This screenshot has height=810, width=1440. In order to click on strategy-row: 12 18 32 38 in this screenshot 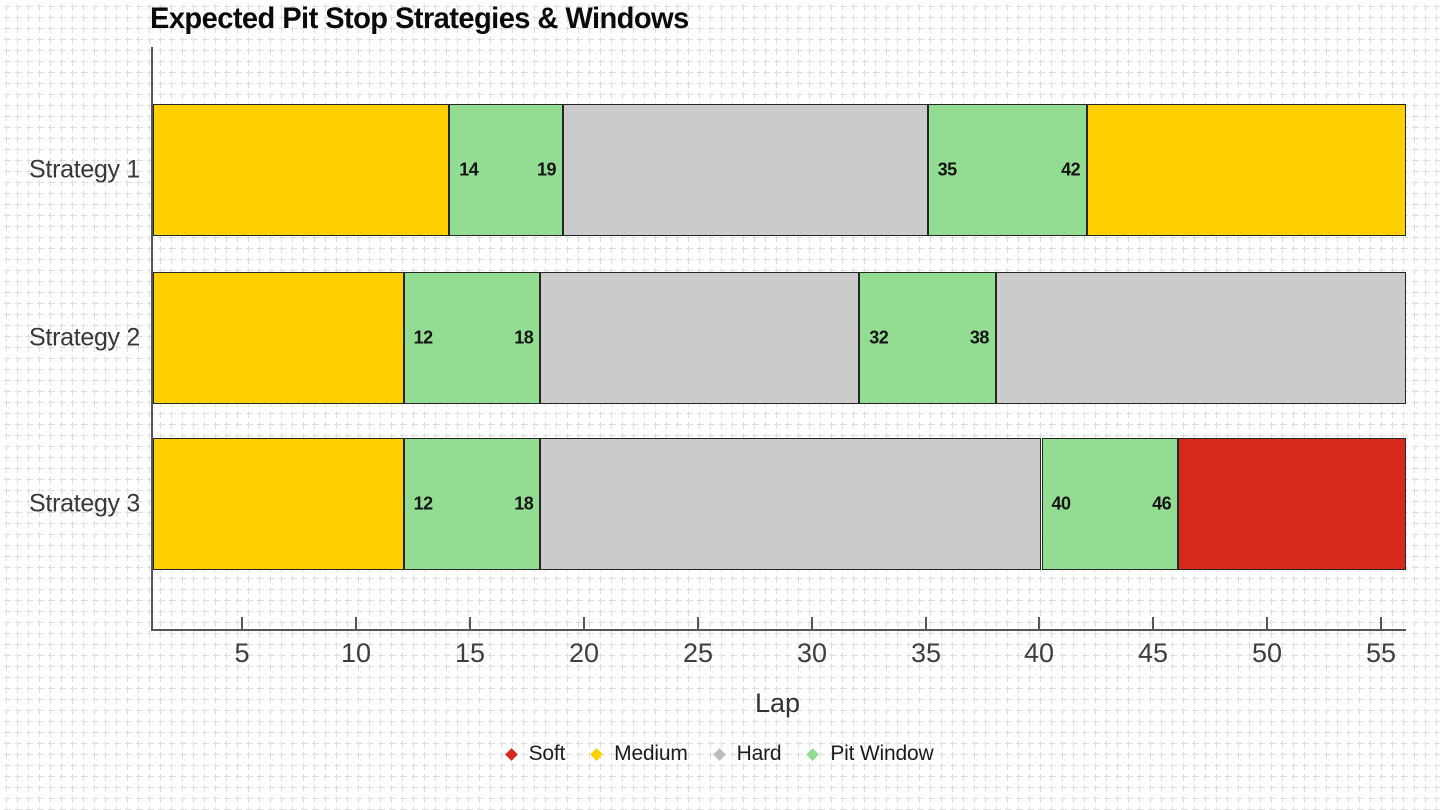, I will do `click(779, 338)`.